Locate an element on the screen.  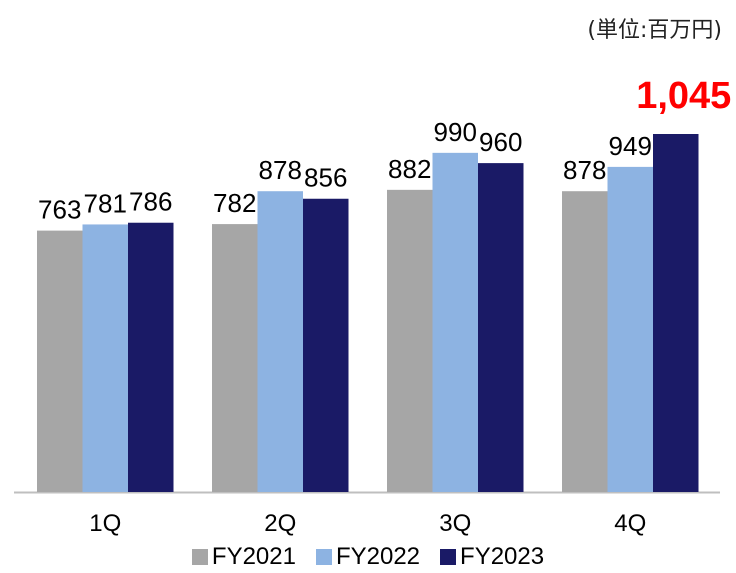
data-label-fy2021-1q: 763 is located at coordinates (59, 210).